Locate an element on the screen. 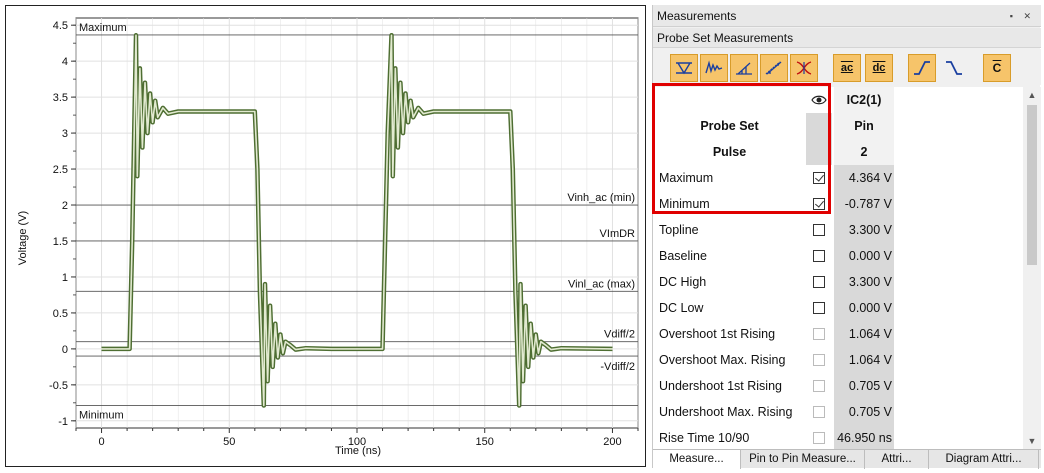 This screenshot has width=1044, height=473. table-row: Undershoot 1st Rising 0.705 V is located at coordinates (838, 386).